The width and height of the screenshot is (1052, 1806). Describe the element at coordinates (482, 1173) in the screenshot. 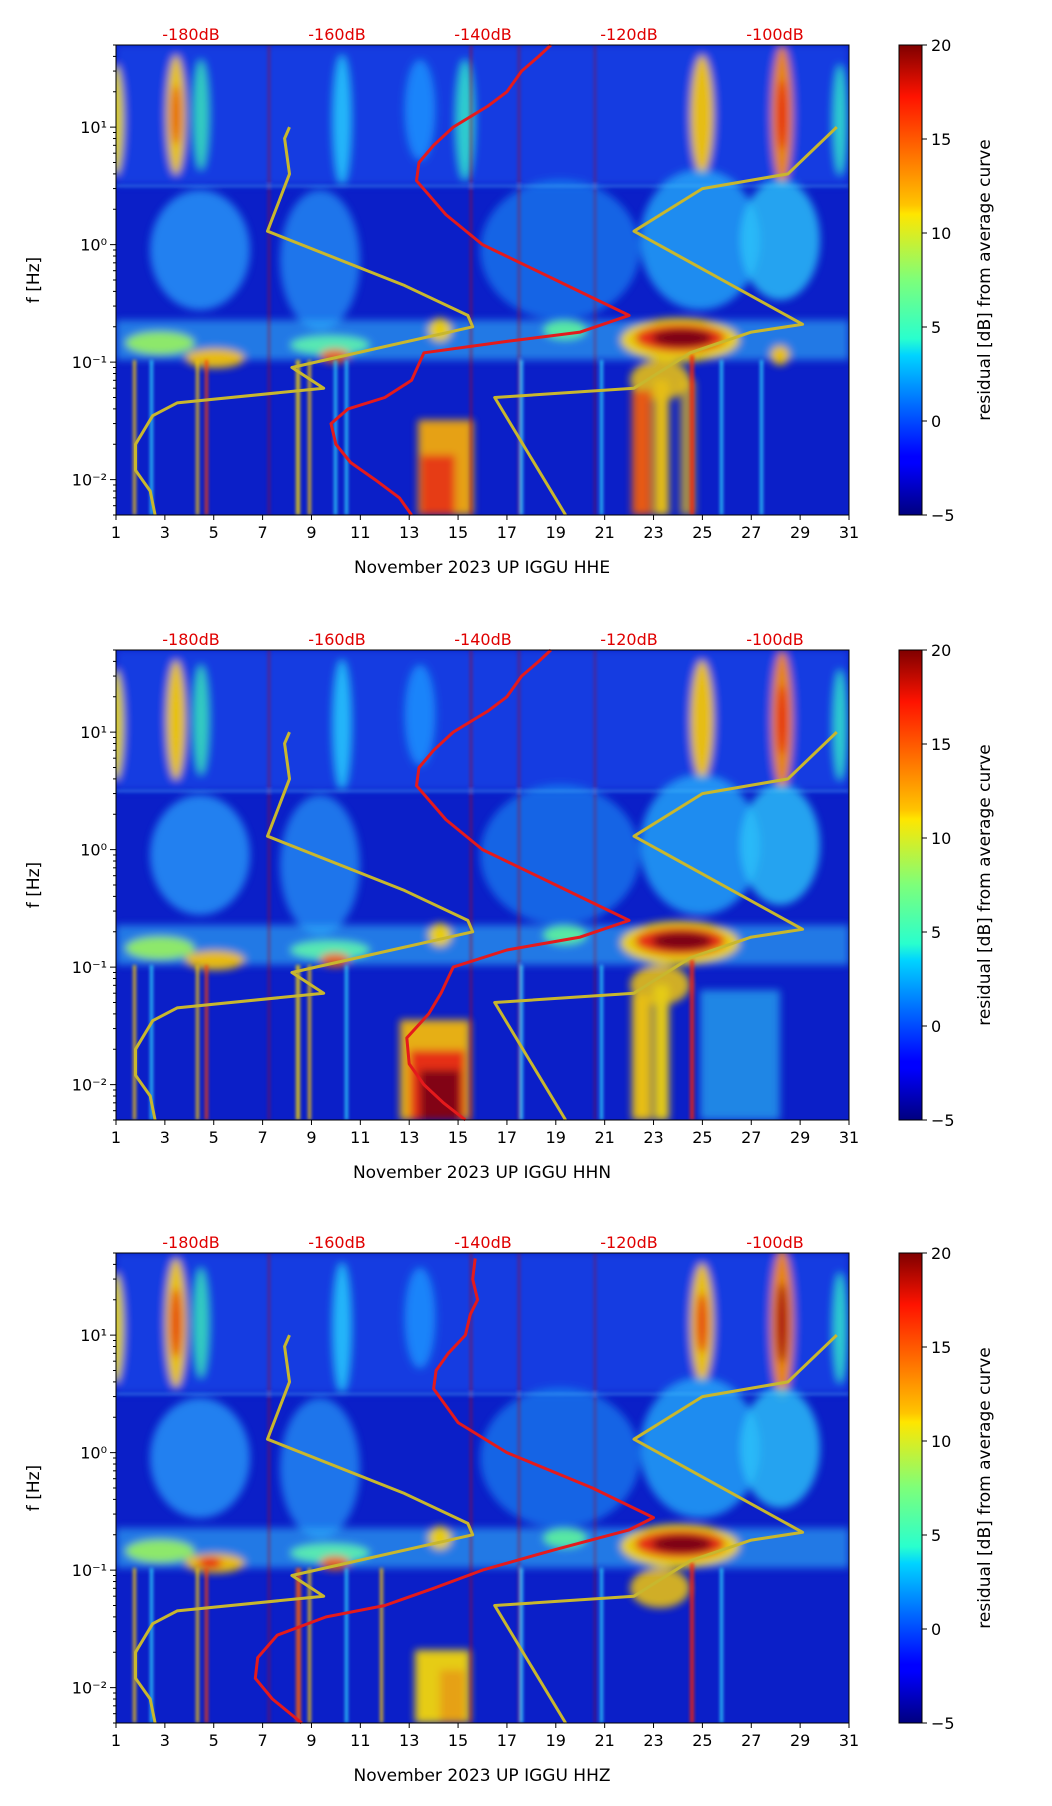

I see `x-axis-label-hhn: November 2023 UP IGGU HHN` at that location.